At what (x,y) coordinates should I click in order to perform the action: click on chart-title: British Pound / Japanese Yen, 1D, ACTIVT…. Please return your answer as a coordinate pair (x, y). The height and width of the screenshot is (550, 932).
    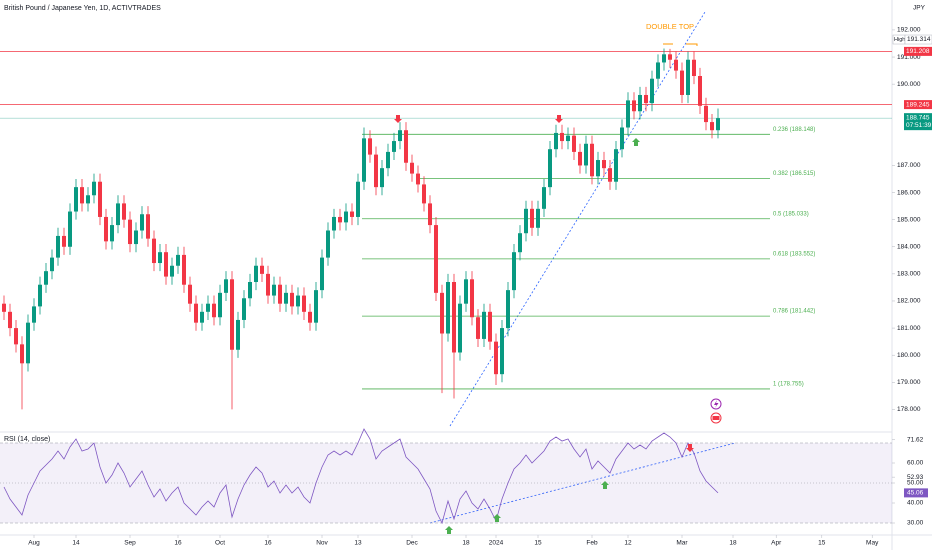
    Looking at the image, I should click on (82, 8).